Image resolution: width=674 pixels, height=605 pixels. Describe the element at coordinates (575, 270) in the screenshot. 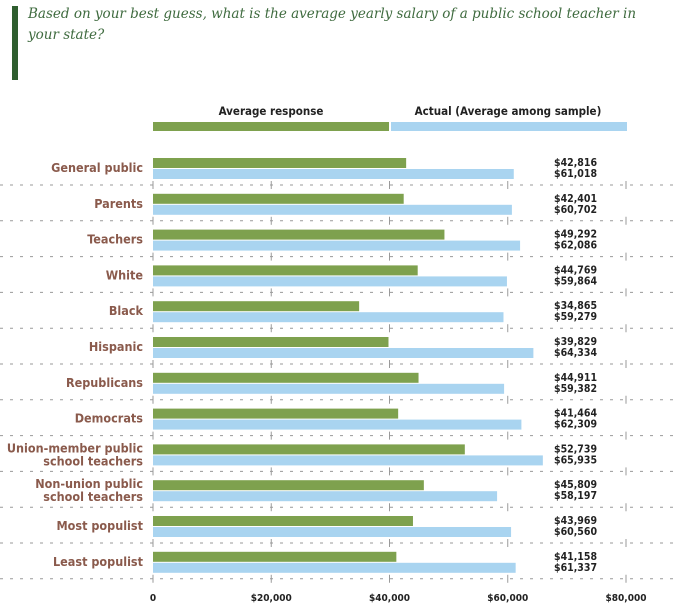

I see `value-label-average-response: $44,769` at that location.